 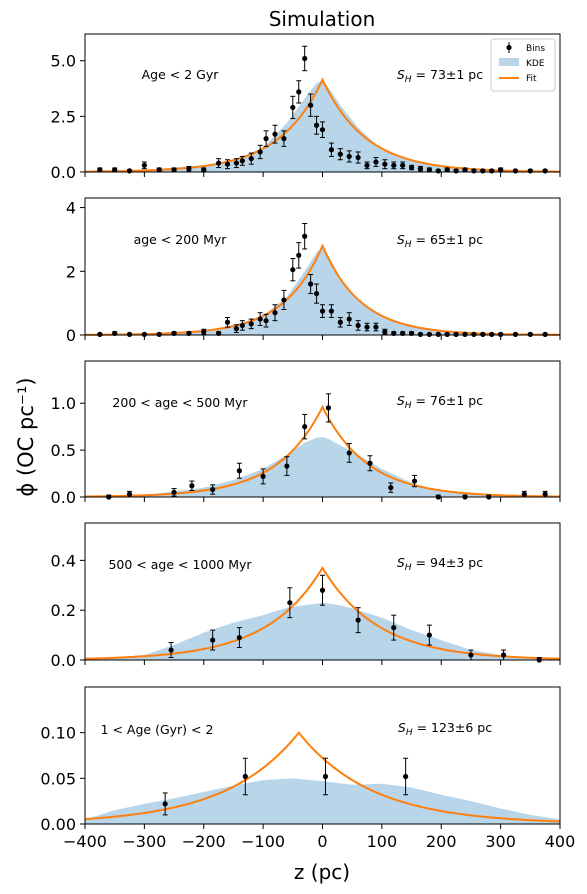 I want to click on y-tick-label: 5.0, so click(x=63, y=61).